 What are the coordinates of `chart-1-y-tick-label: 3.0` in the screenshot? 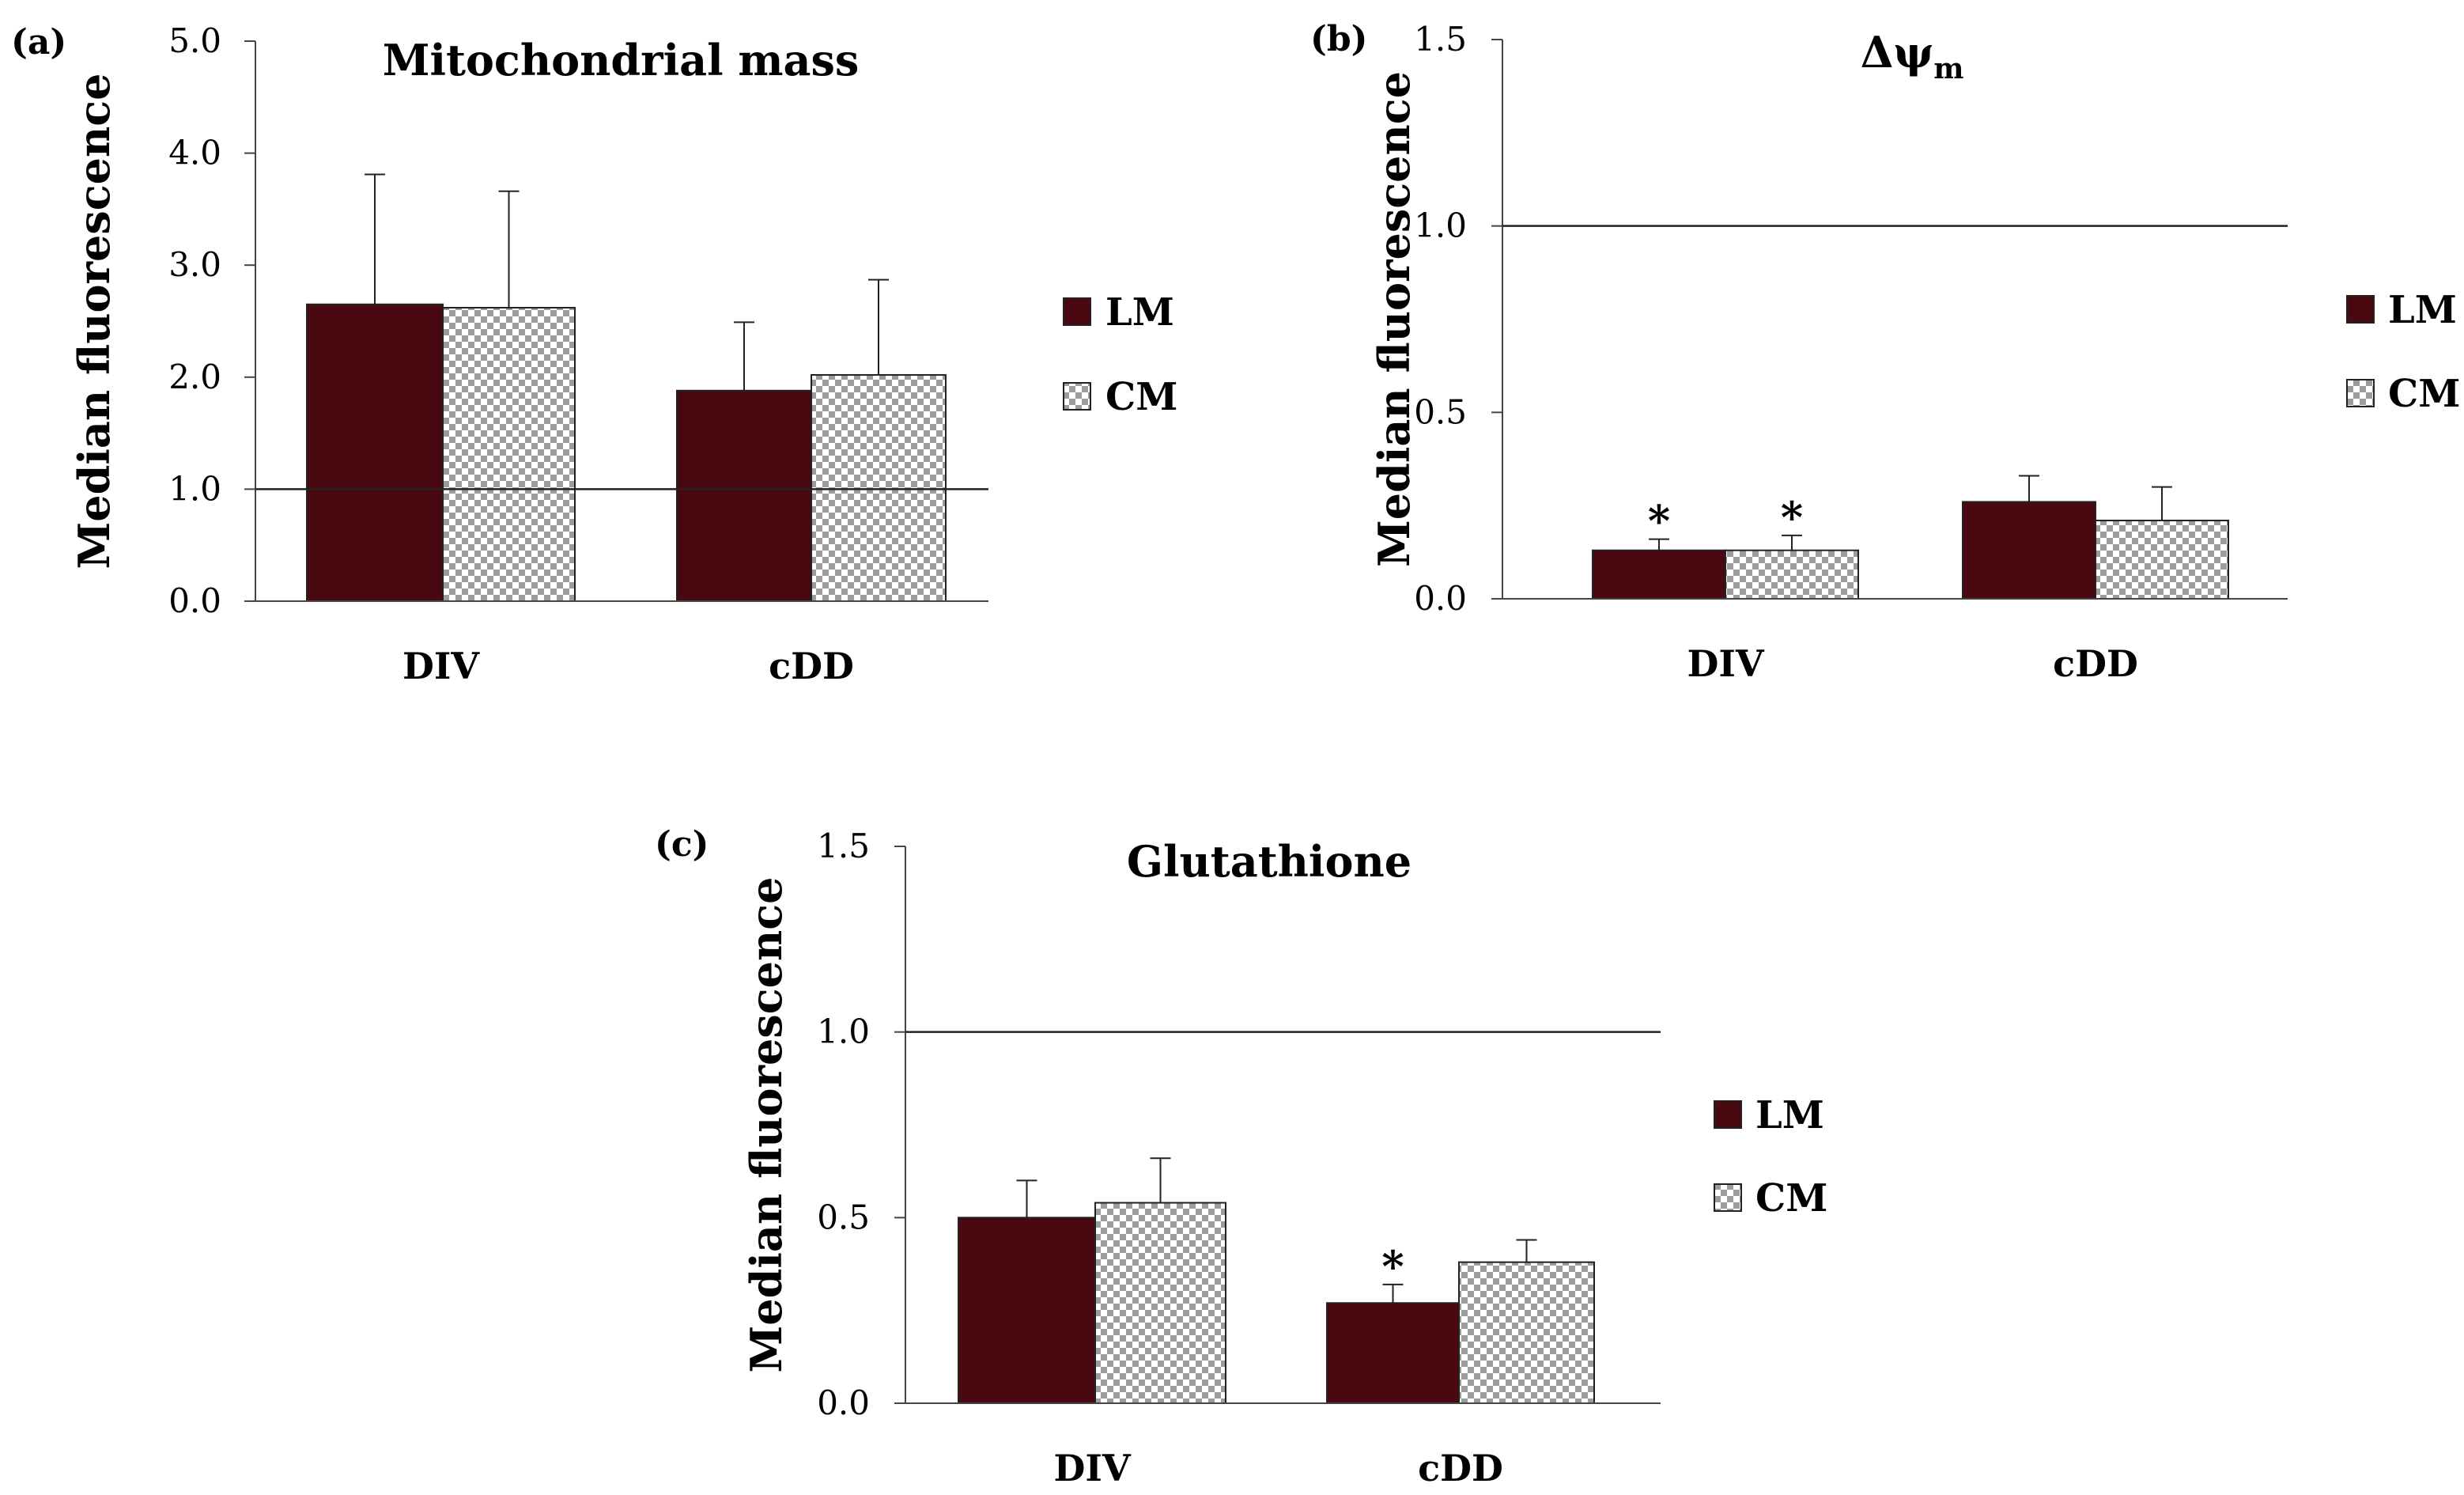 It's located at (194, 265).